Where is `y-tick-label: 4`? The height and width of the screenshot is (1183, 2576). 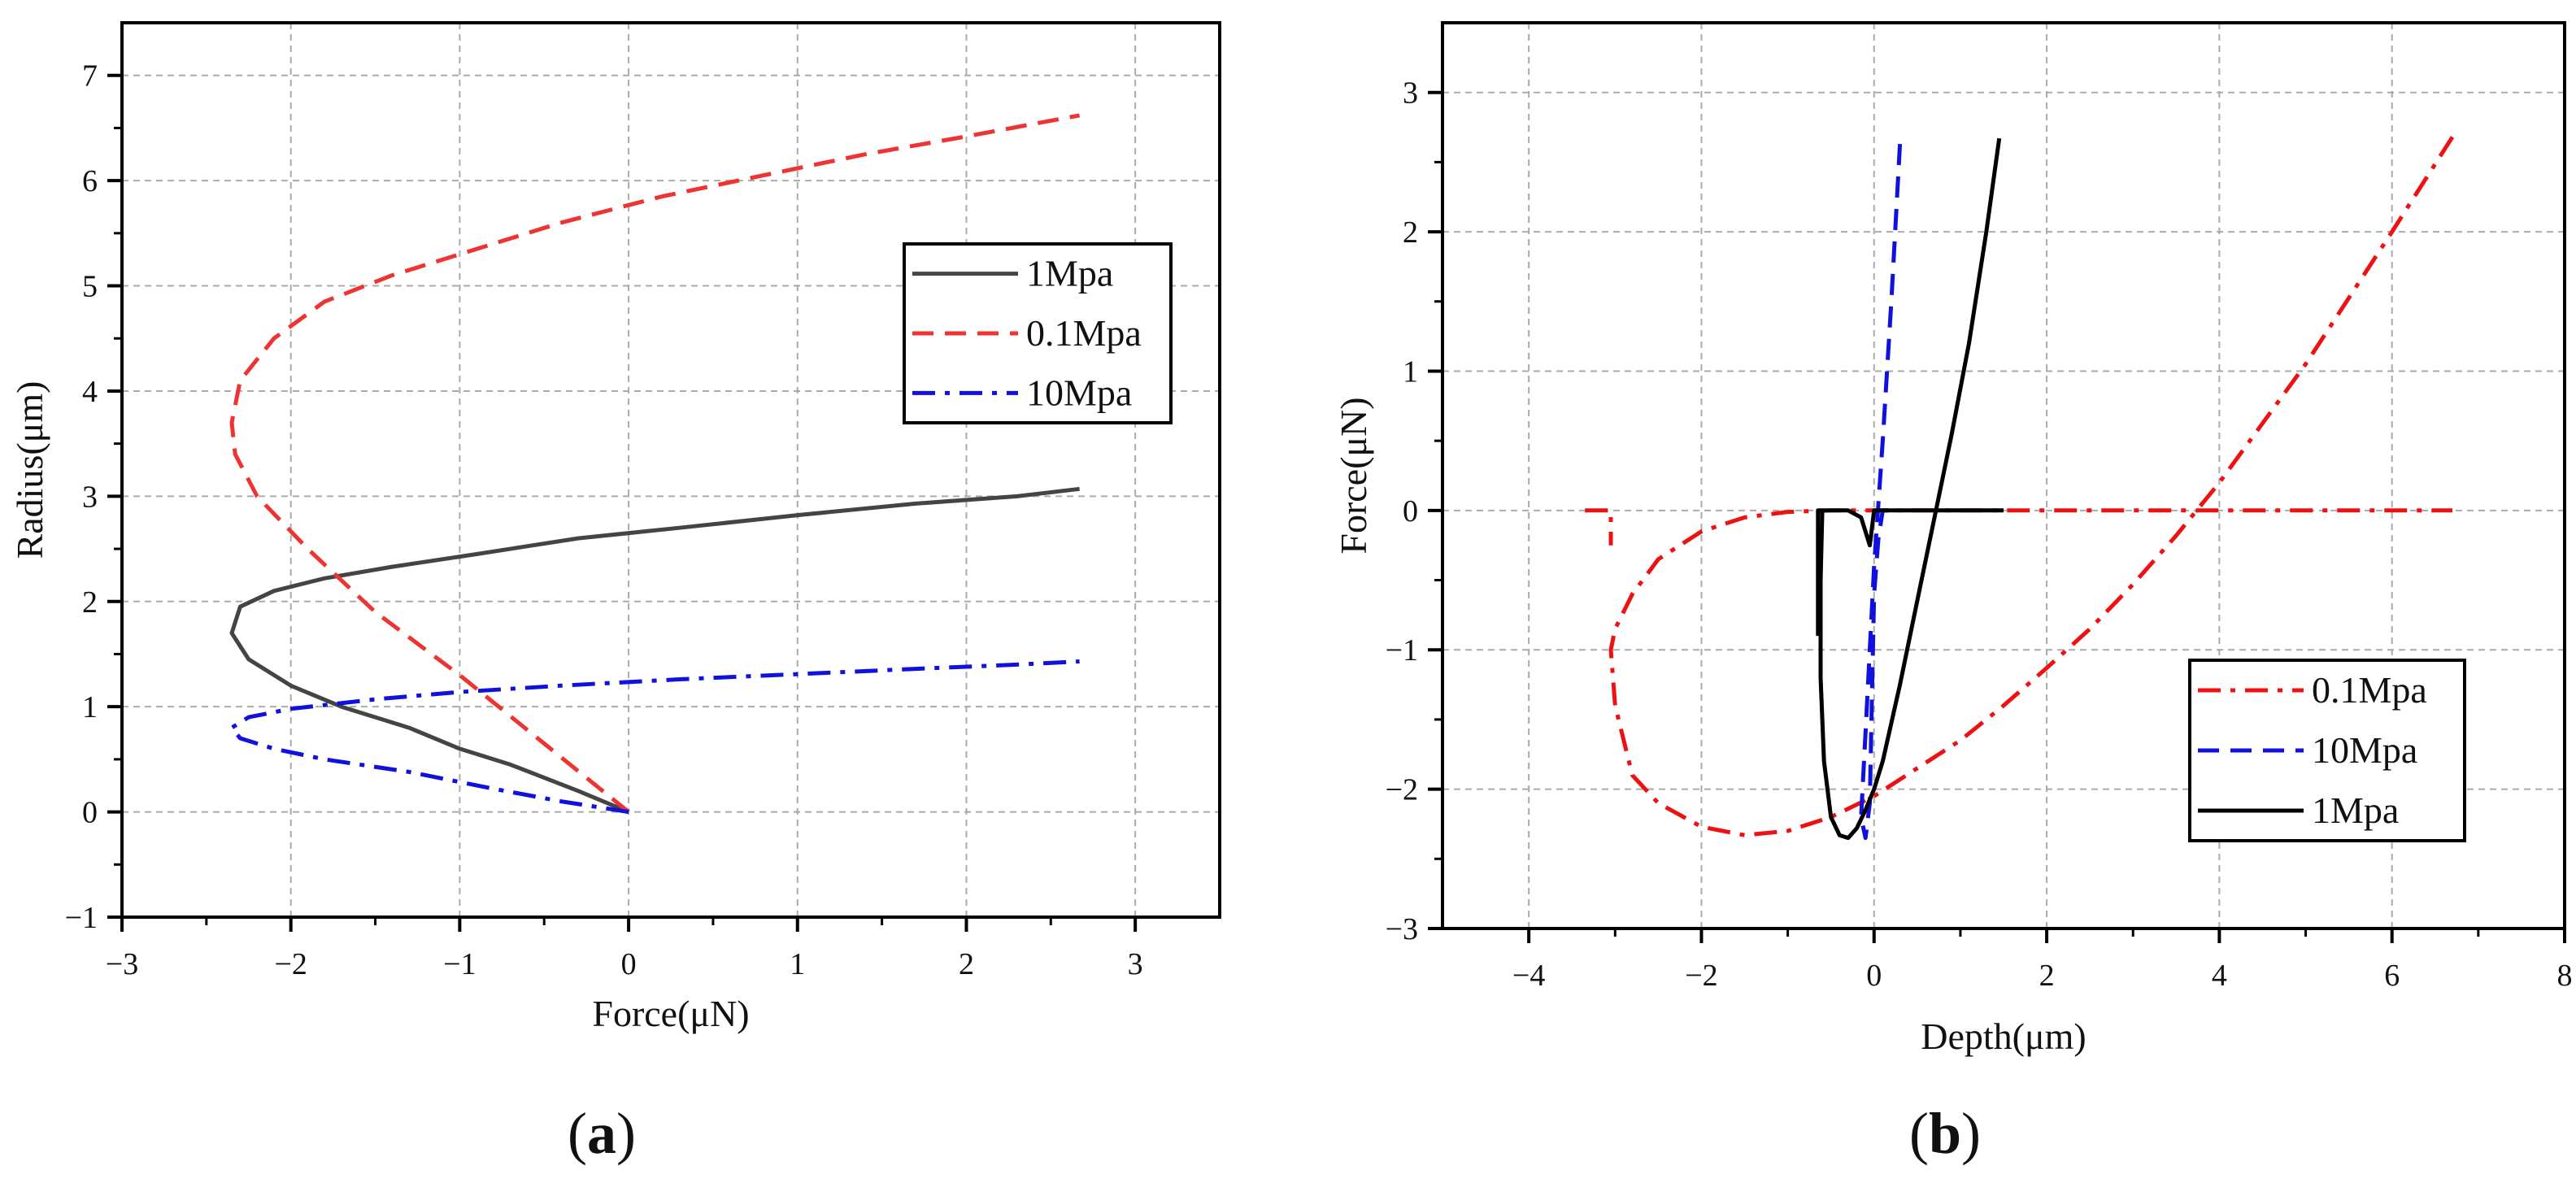 y-tick-label: 4 is located at coordinates (90, 392).